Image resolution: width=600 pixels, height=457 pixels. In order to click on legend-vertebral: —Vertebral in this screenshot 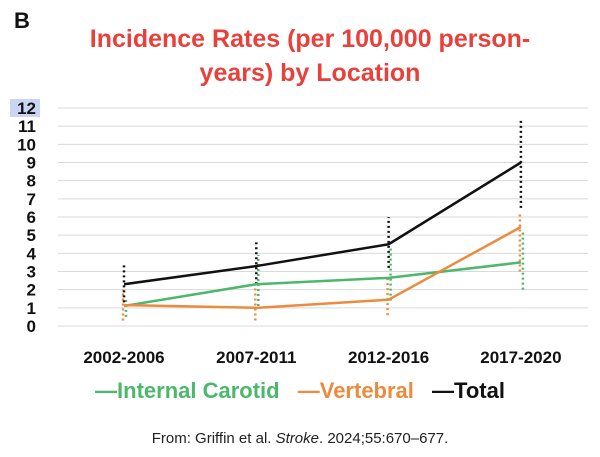, I will do `click(355, 390)`.